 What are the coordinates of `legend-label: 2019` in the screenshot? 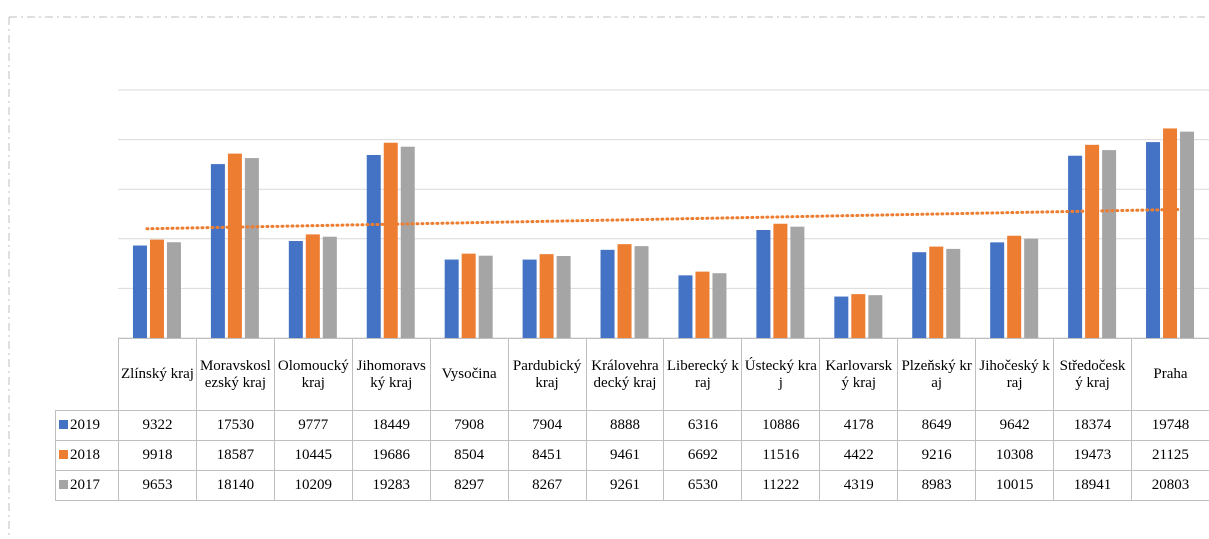 It's located at (85, 425).